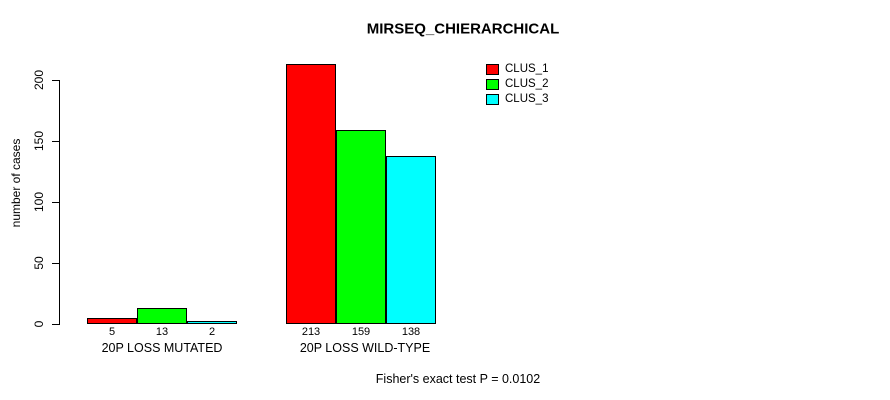  I want to click on y-axis-label: number of cases, so click(16, 183).